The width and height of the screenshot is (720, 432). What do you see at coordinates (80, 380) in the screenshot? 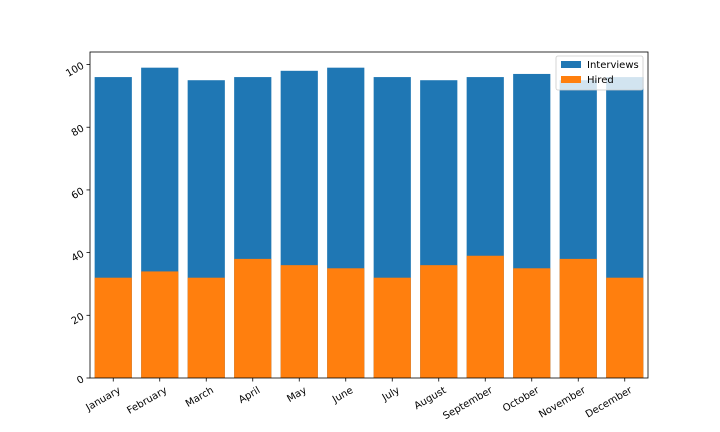
I see `y-tick-label: 0` at bounding box center [80, 380].